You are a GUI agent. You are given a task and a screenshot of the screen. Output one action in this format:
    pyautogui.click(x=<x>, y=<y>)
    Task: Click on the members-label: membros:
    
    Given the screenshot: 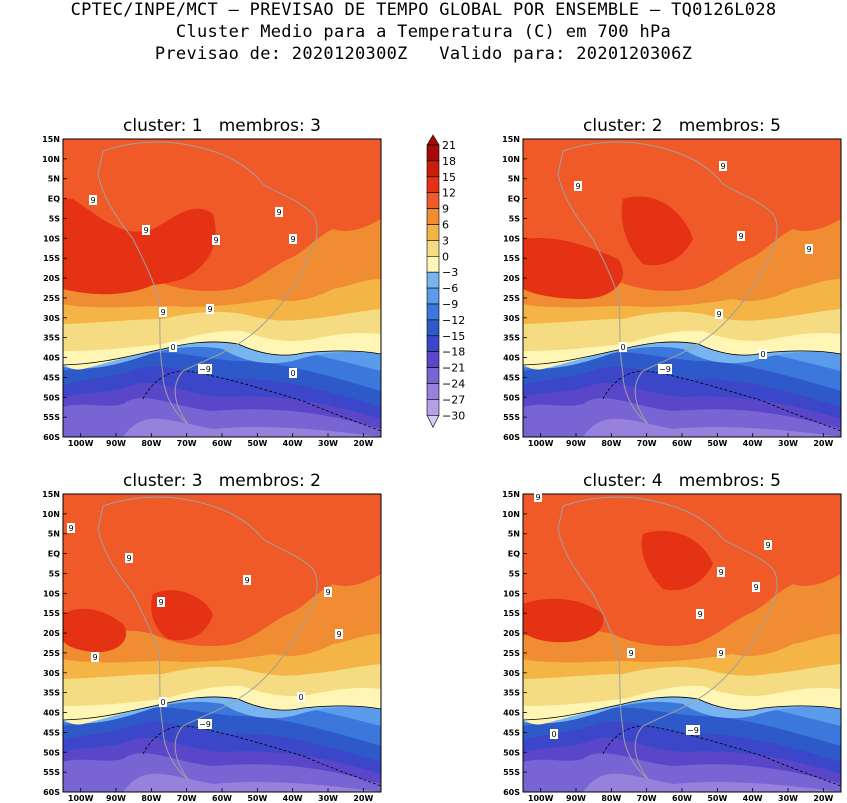 What is the action you would take?
    pyautogui.click(x=714, y=481)
    